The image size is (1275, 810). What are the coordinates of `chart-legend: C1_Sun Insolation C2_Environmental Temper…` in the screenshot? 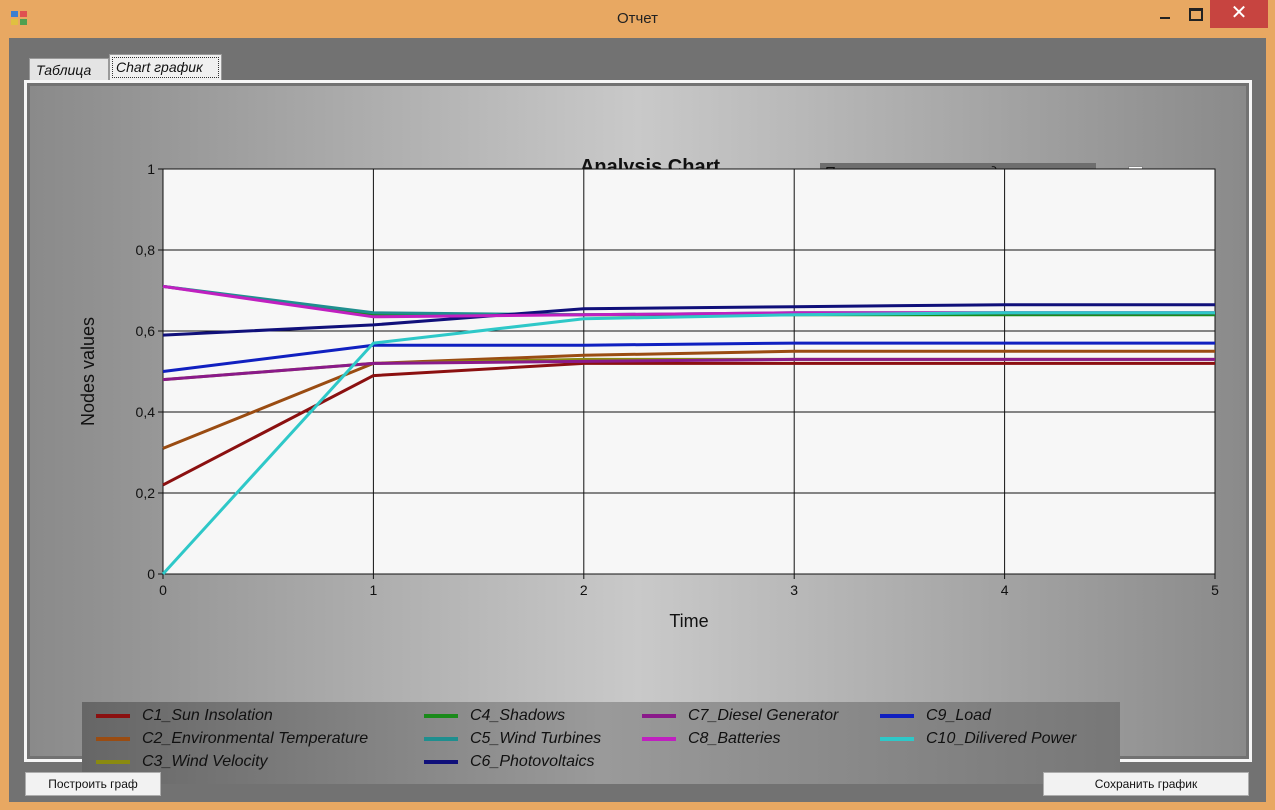 It's located at (601, 743).